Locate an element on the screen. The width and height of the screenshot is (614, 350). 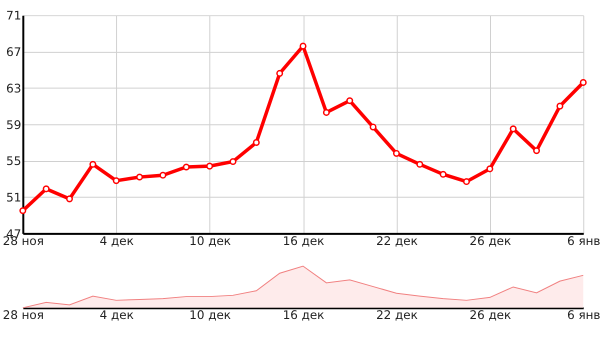
x-tick-label: 28 ноя is located at coordinates (23, 315).